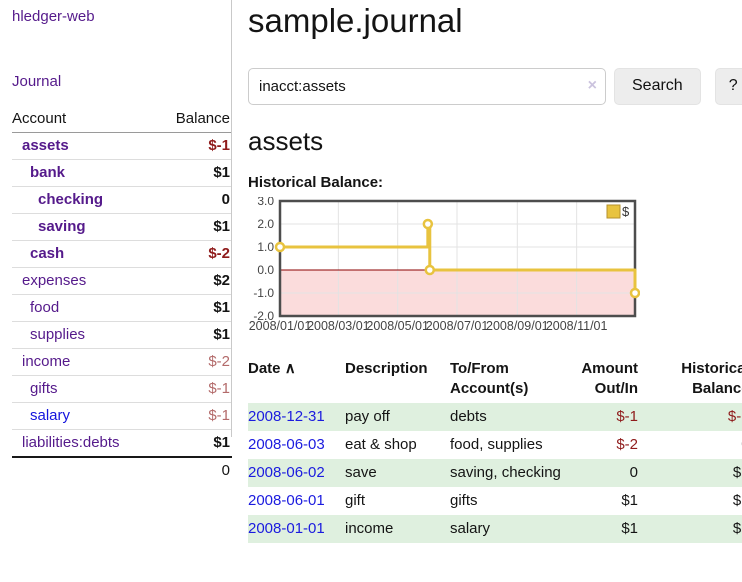  I want to click on svg-text: 2008/05/01, so click(397, 326).